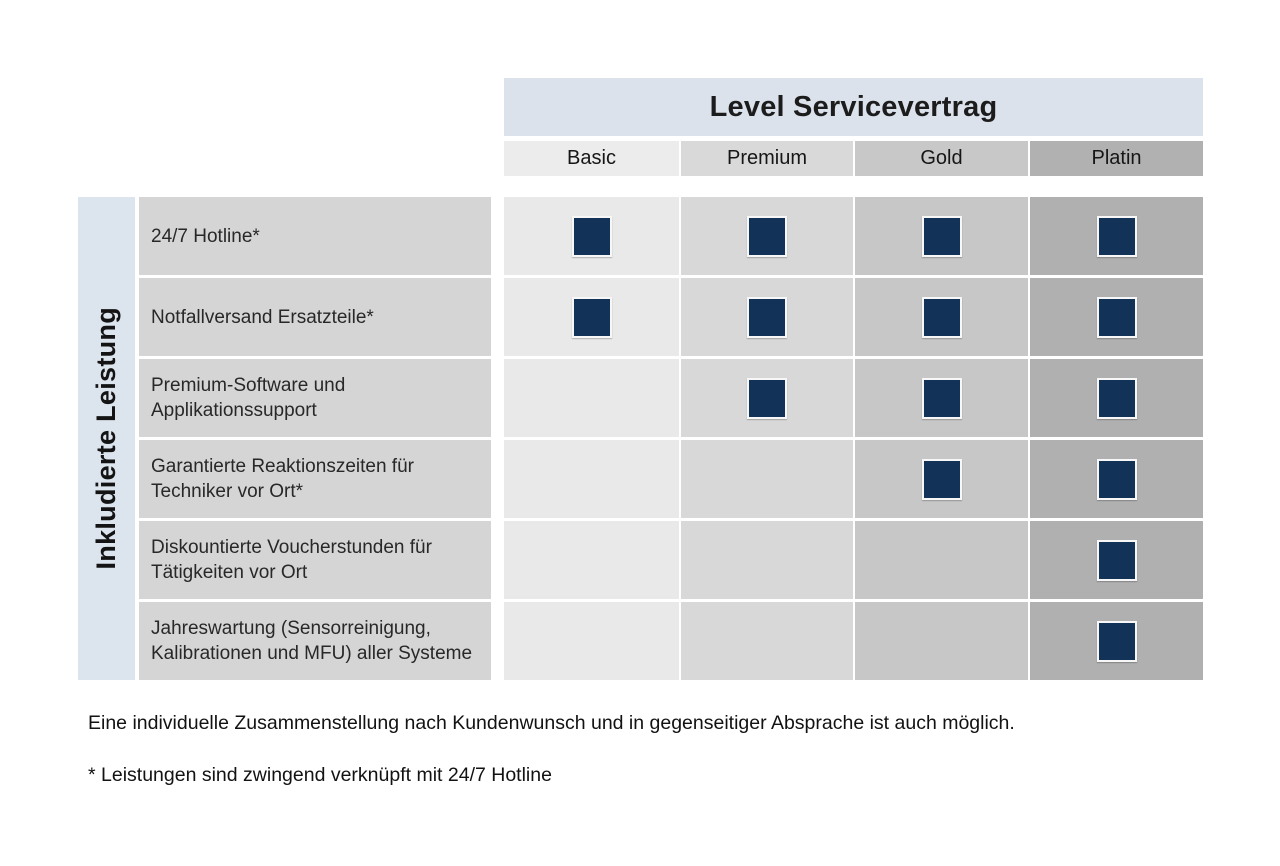 This screenshot has height=866, width=1280. Describe the element at coordinates (767, 158) in the screenshot. I see `column-header-premium: Premium` at that location.